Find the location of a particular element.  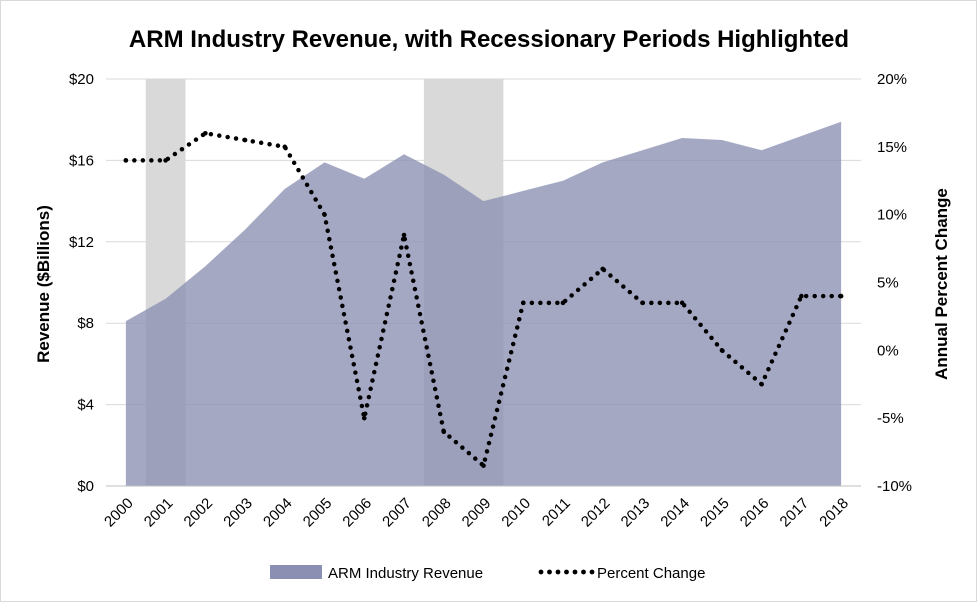

legend-label-revenue: ARM Industry Revenue is located at coordinates (405, 573).